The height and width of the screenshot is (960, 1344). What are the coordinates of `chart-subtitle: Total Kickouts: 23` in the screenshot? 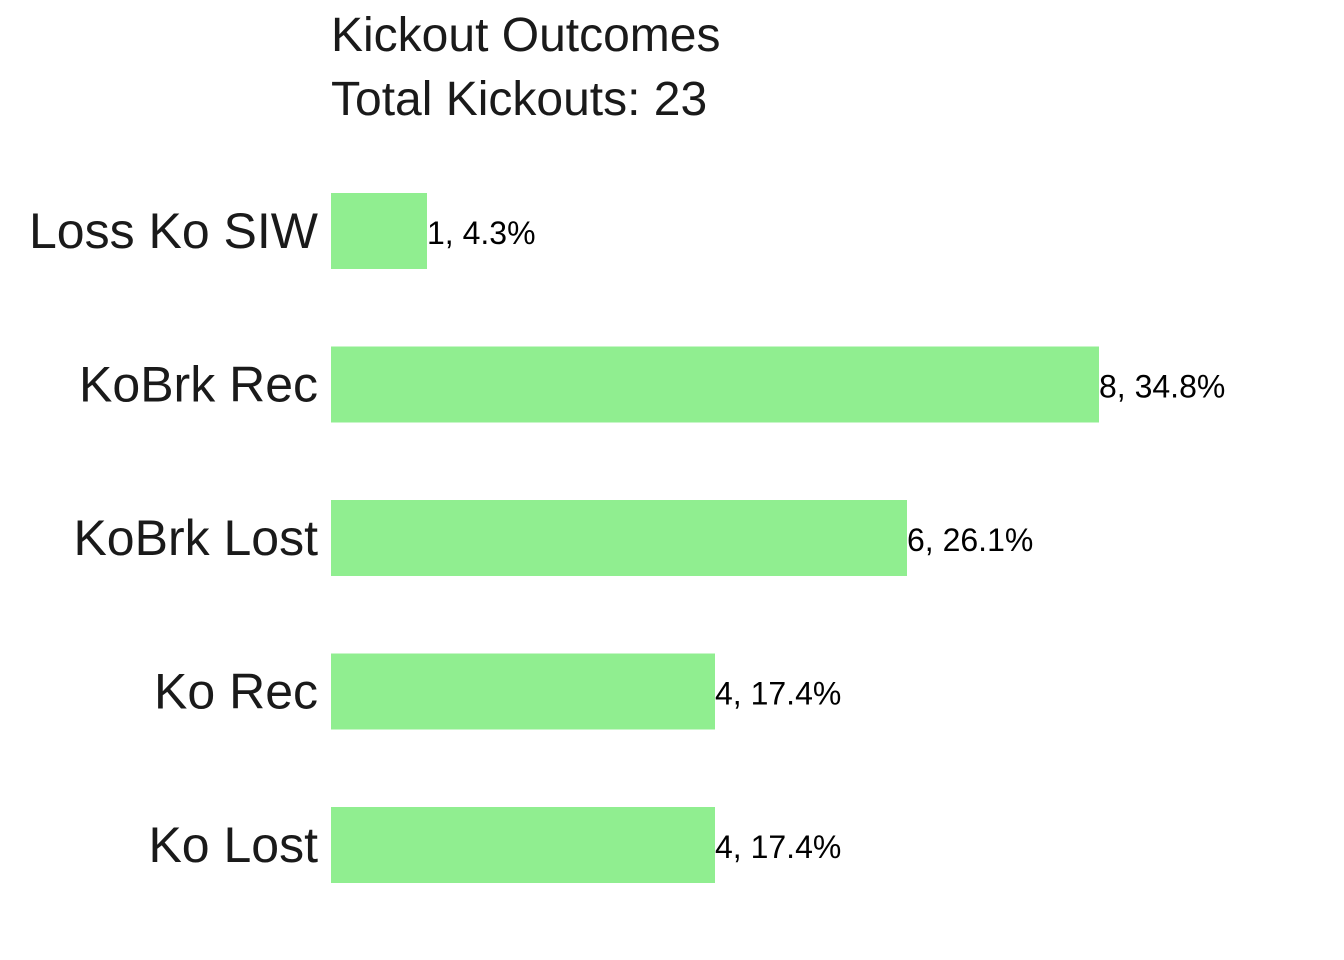 It's located at (519, 99).